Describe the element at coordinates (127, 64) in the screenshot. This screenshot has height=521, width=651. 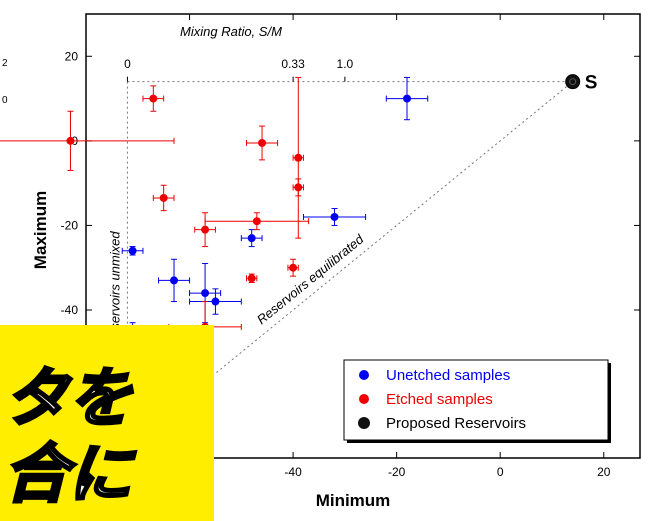
I see `mixing-ratio-tick-label: 0` at that location.